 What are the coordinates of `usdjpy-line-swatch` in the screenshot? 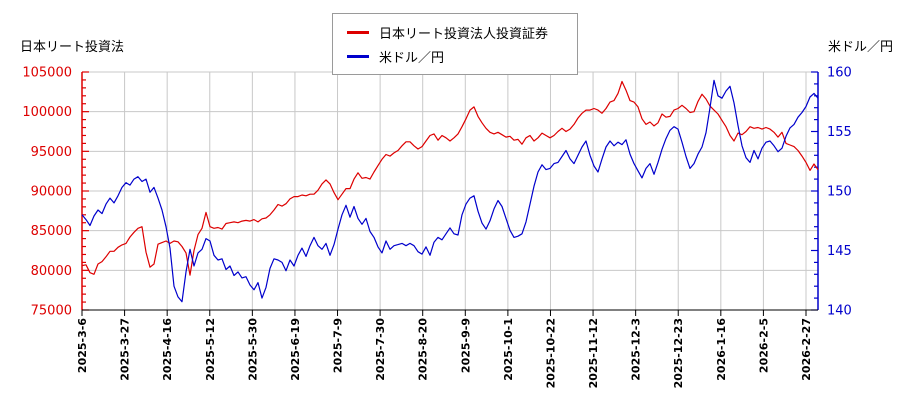 It's located at (358, 56).